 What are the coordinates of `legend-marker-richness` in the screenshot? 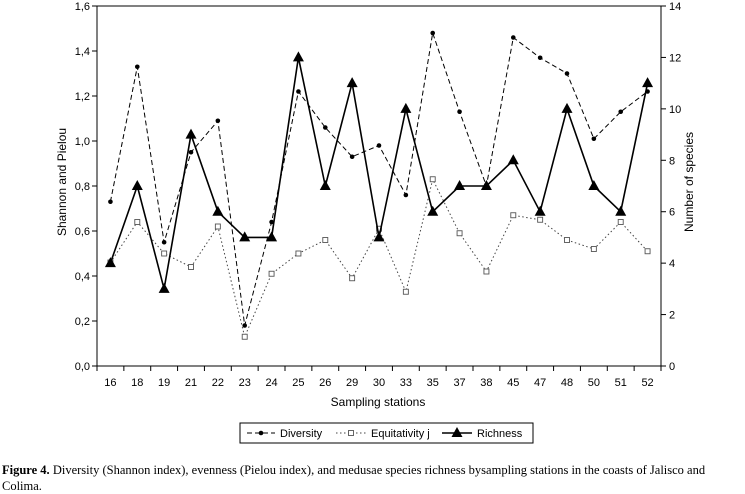 It's located at (457, 432).